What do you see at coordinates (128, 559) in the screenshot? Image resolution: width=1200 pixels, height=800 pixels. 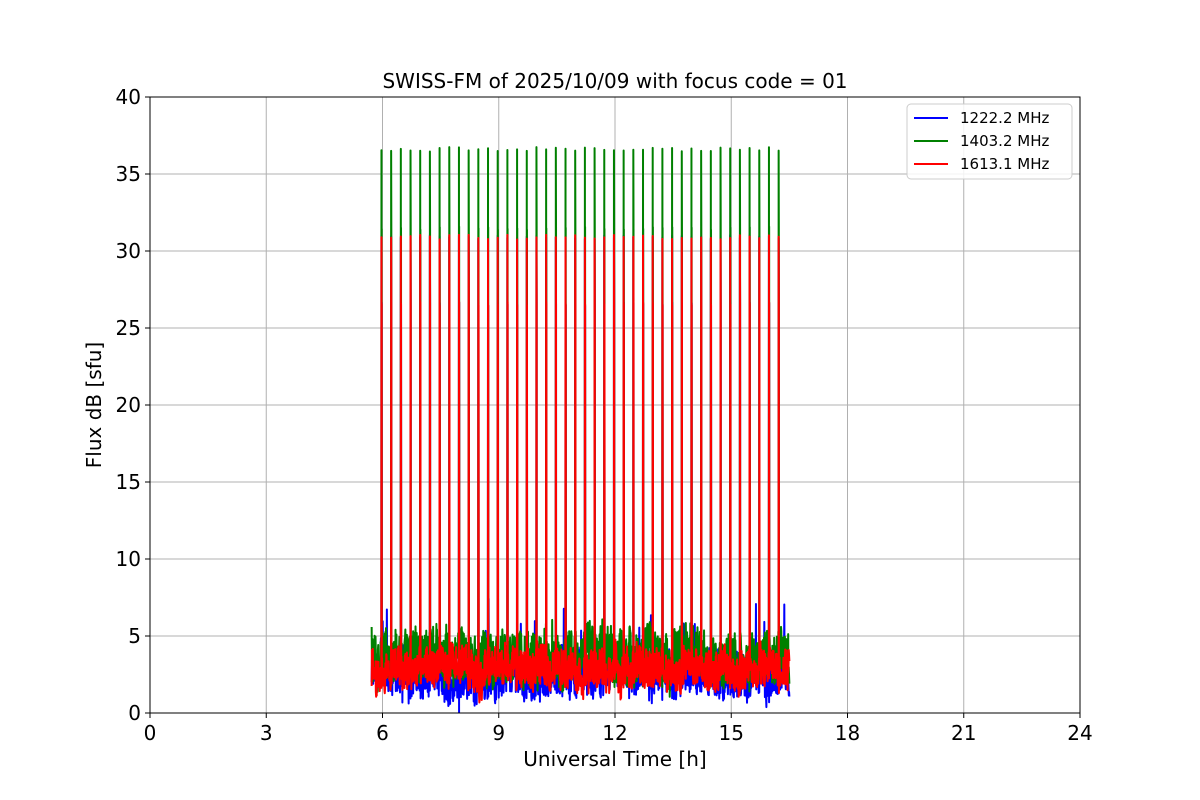 I see `y-tick-label: 10` at bounding box center [128, 559].